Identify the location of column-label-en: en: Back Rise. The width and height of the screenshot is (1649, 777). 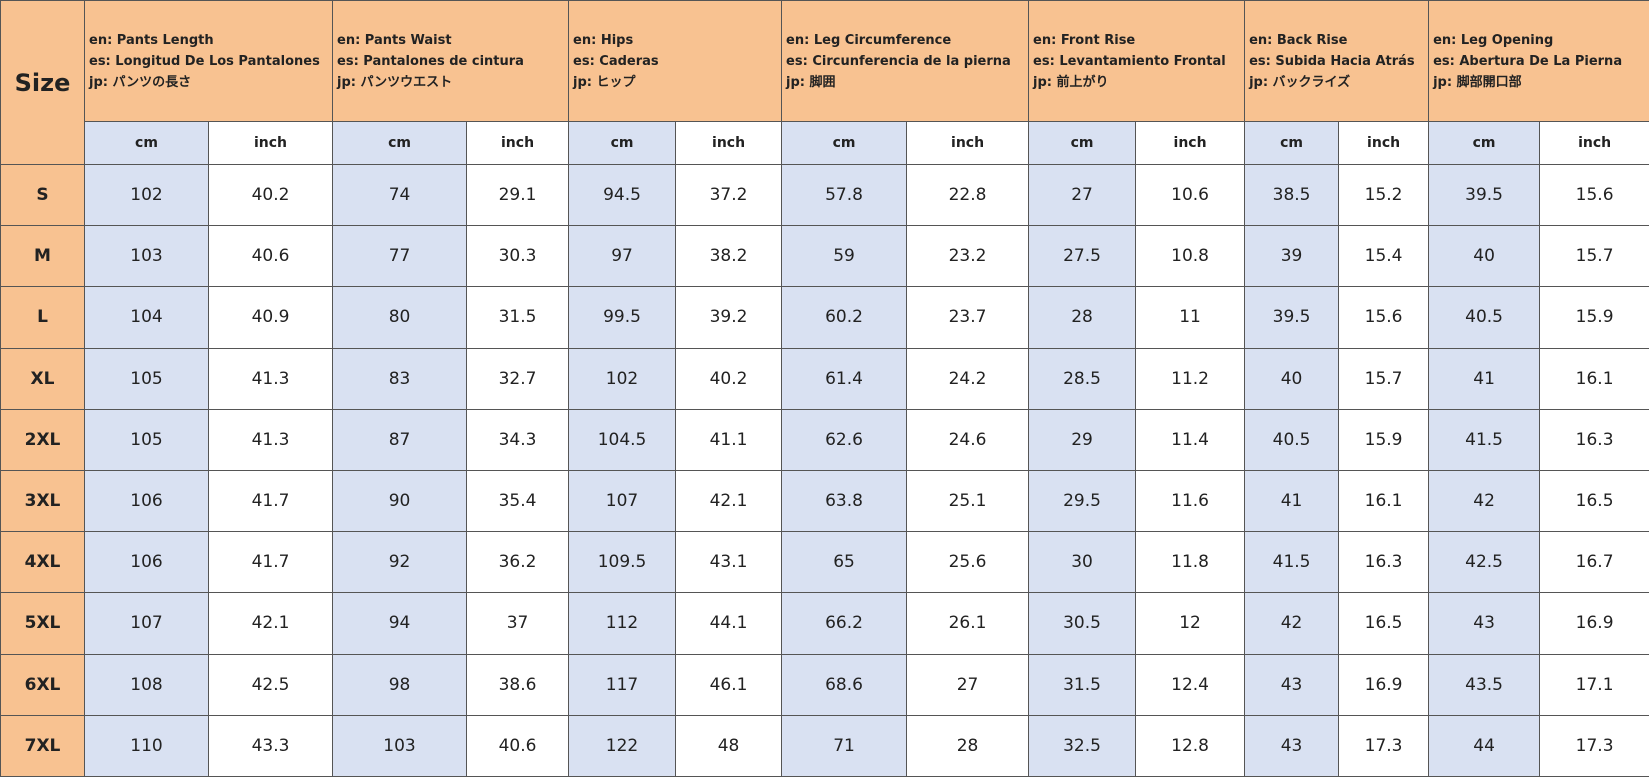
(1298, 40).